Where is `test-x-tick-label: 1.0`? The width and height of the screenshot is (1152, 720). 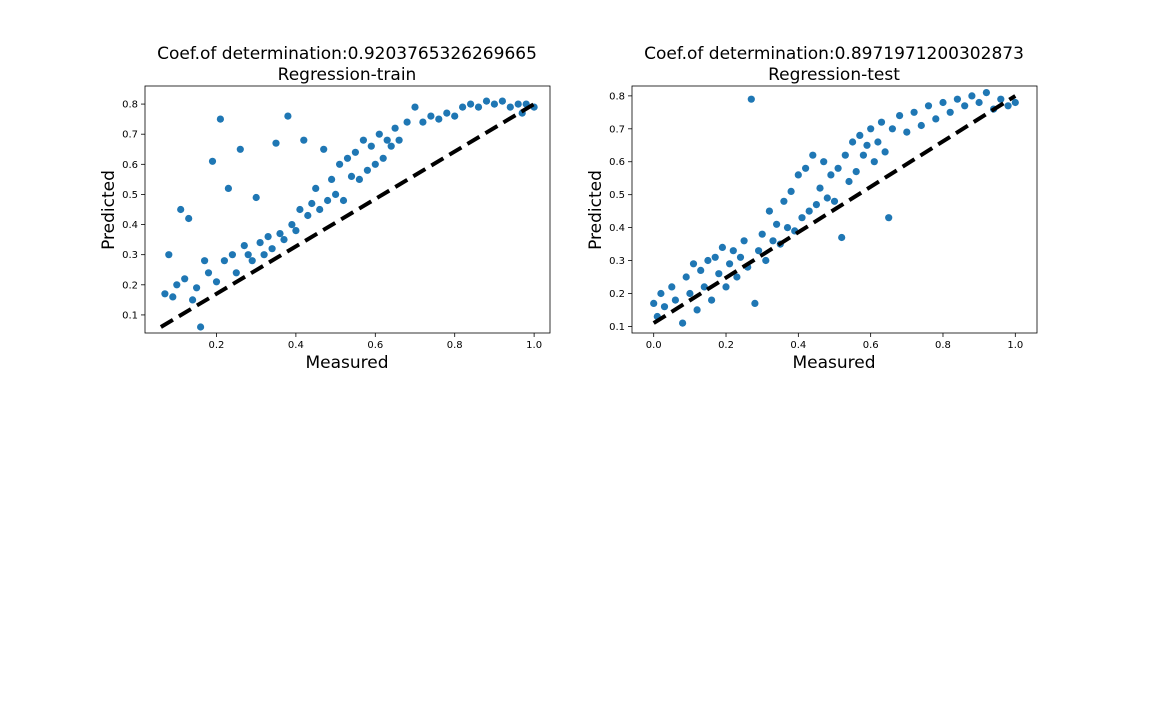 test-x-tick-label: 1.0 is located at coordinates (1015, 345).